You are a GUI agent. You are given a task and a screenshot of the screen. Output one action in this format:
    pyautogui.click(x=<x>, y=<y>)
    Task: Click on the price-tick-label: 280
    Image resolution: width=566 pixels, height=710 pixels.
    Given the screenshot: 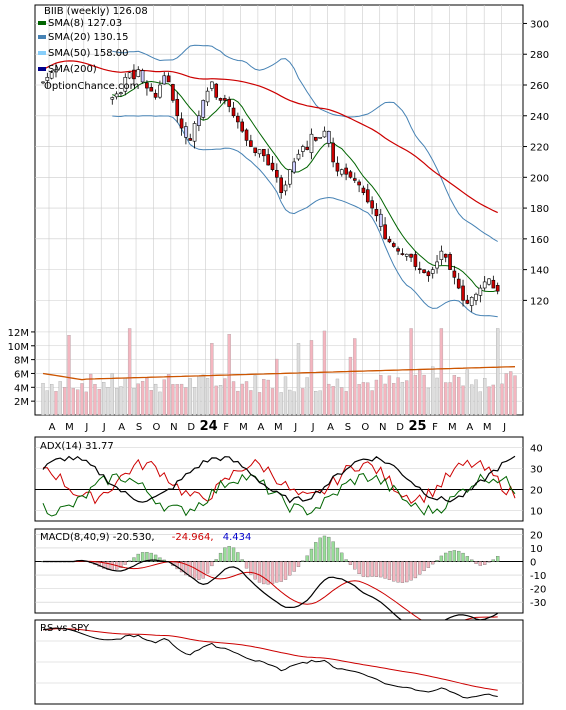 What is the action you would take?
    pyautogui.click(x=539, y=55)
    